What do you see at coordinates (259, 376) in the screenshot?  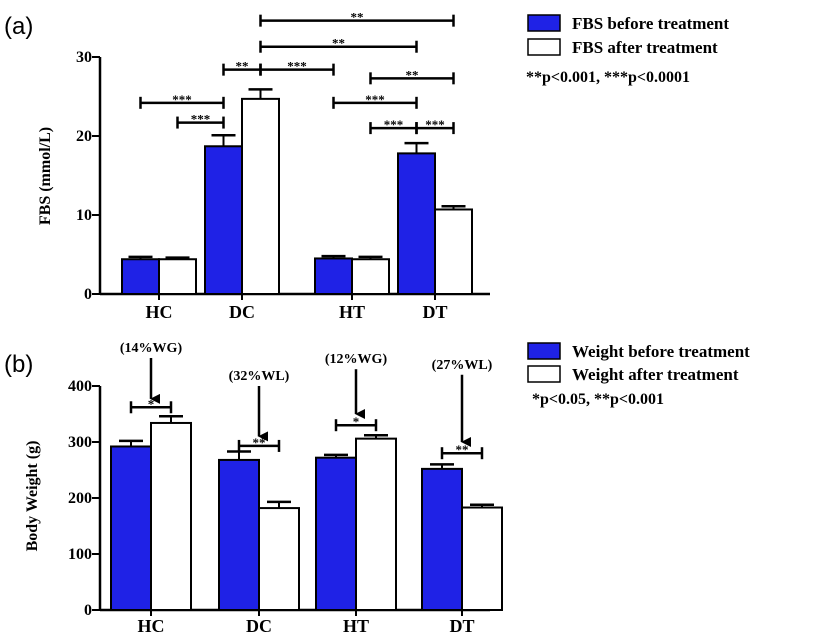 I see `percent-annotation: (32%WL)` at bounding box center [259, 376].